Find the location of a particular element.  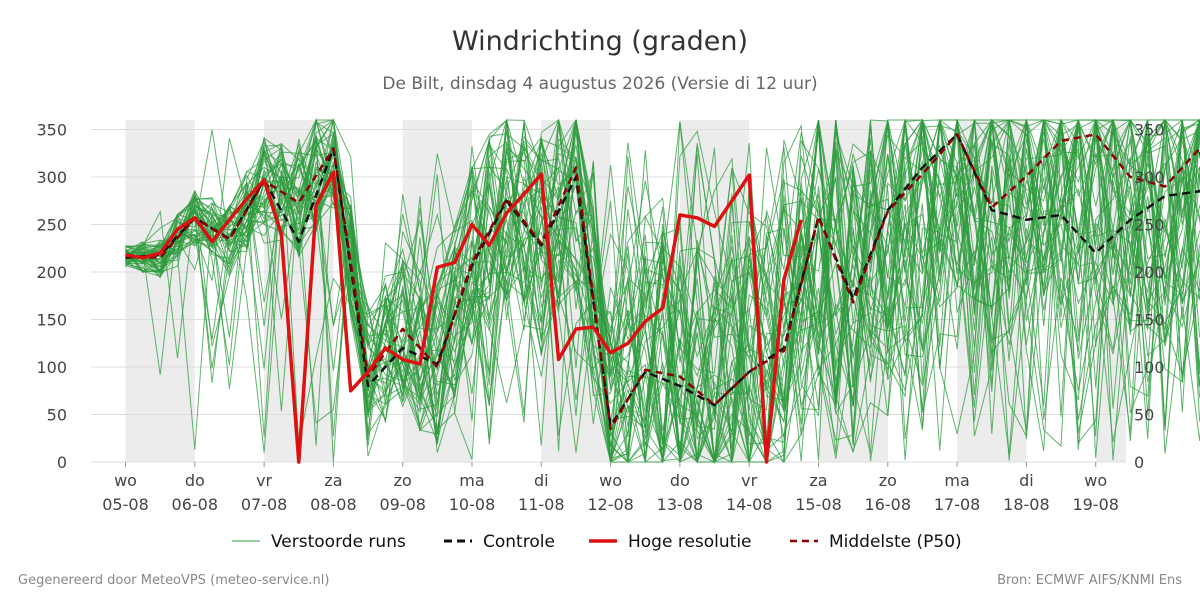

x-tick-date-18-08: 18-08 is located at coordinates (1026, 504).